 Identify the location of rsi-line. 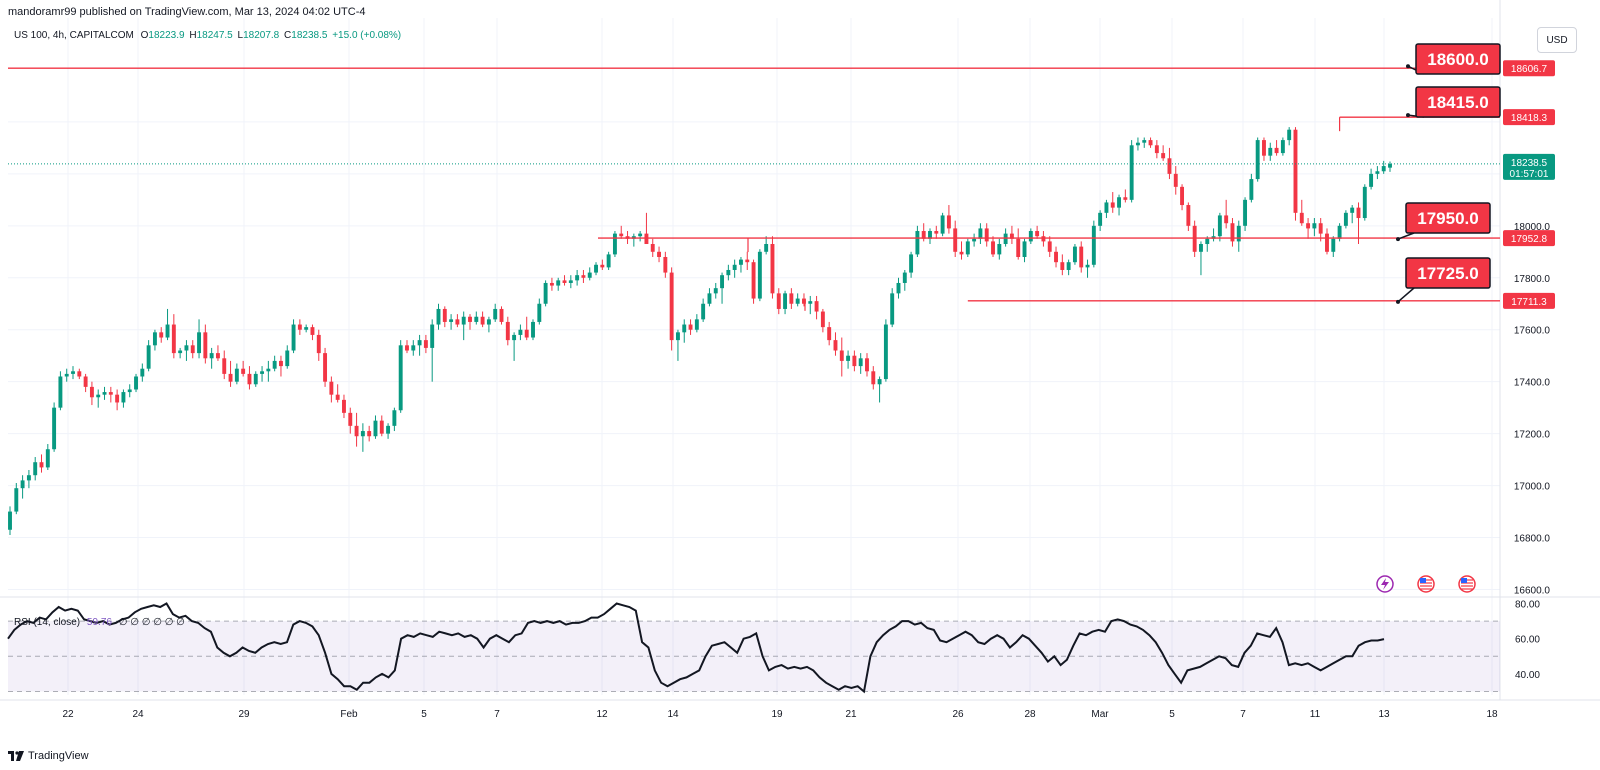
(696, 648).